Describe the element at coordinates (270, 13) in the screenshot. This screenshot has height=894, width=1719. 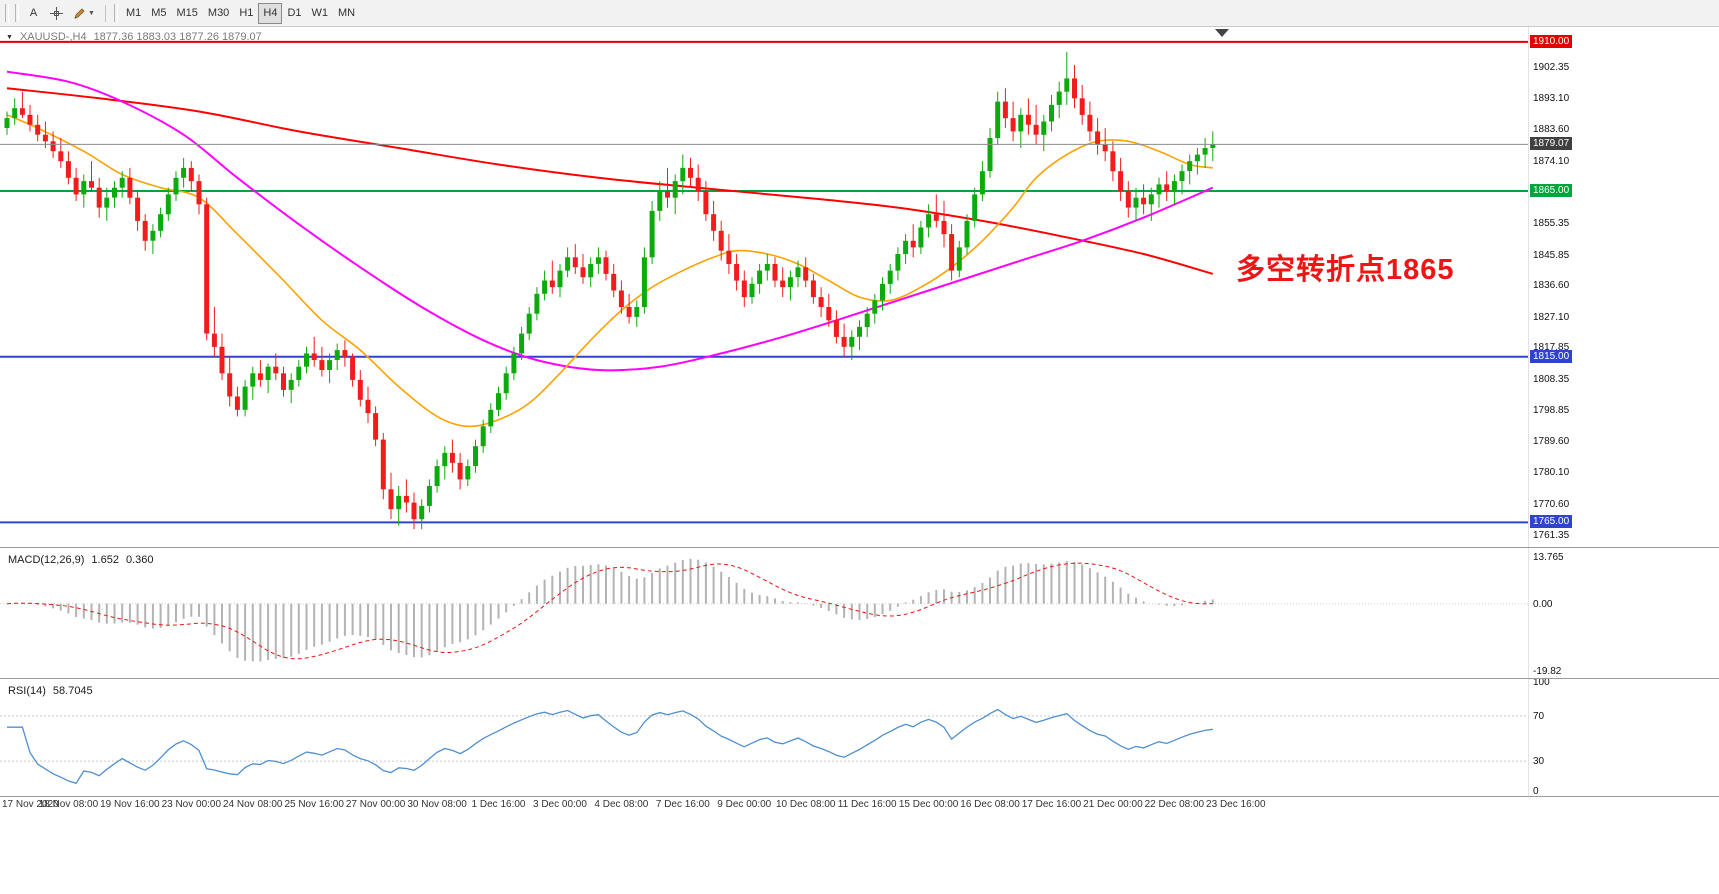
I see `timeframe-h4-button: H4` at that location.